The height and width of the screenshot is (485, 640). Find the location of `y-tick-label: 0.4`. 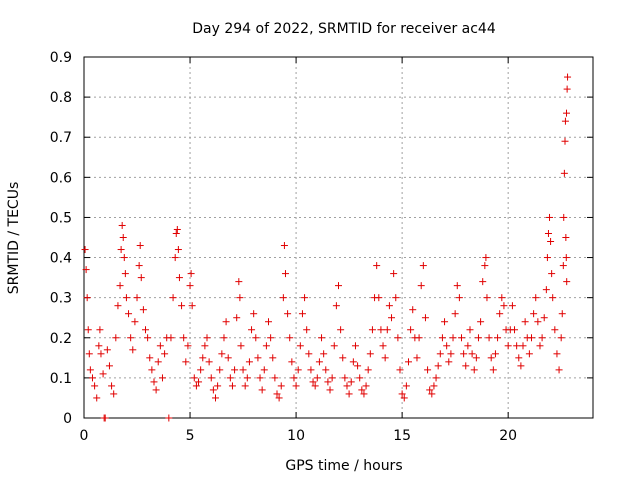

y-tick-label: 0.4 is located at coordinates (61, 259).